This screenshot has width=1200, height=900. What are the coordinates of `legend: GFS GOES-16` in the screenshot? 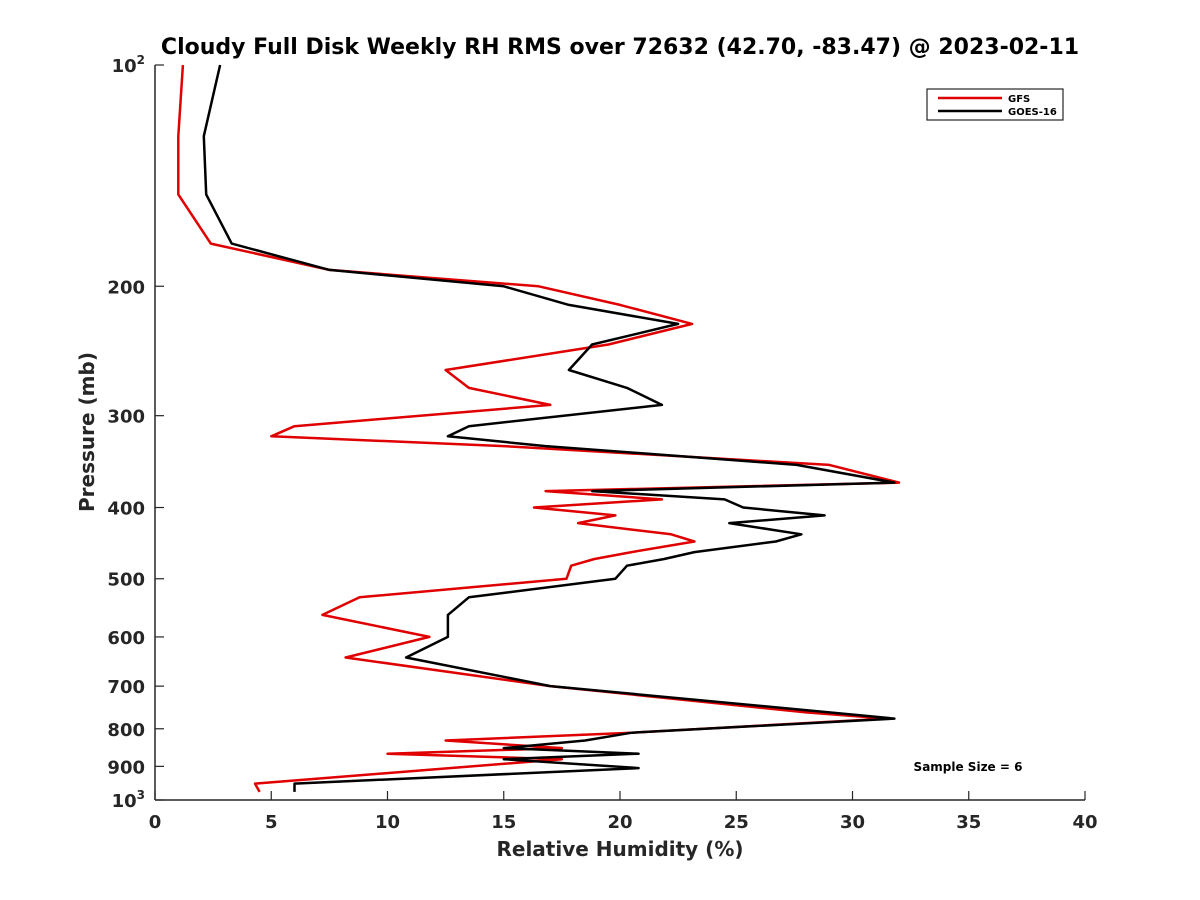 It's located at (995, 104).